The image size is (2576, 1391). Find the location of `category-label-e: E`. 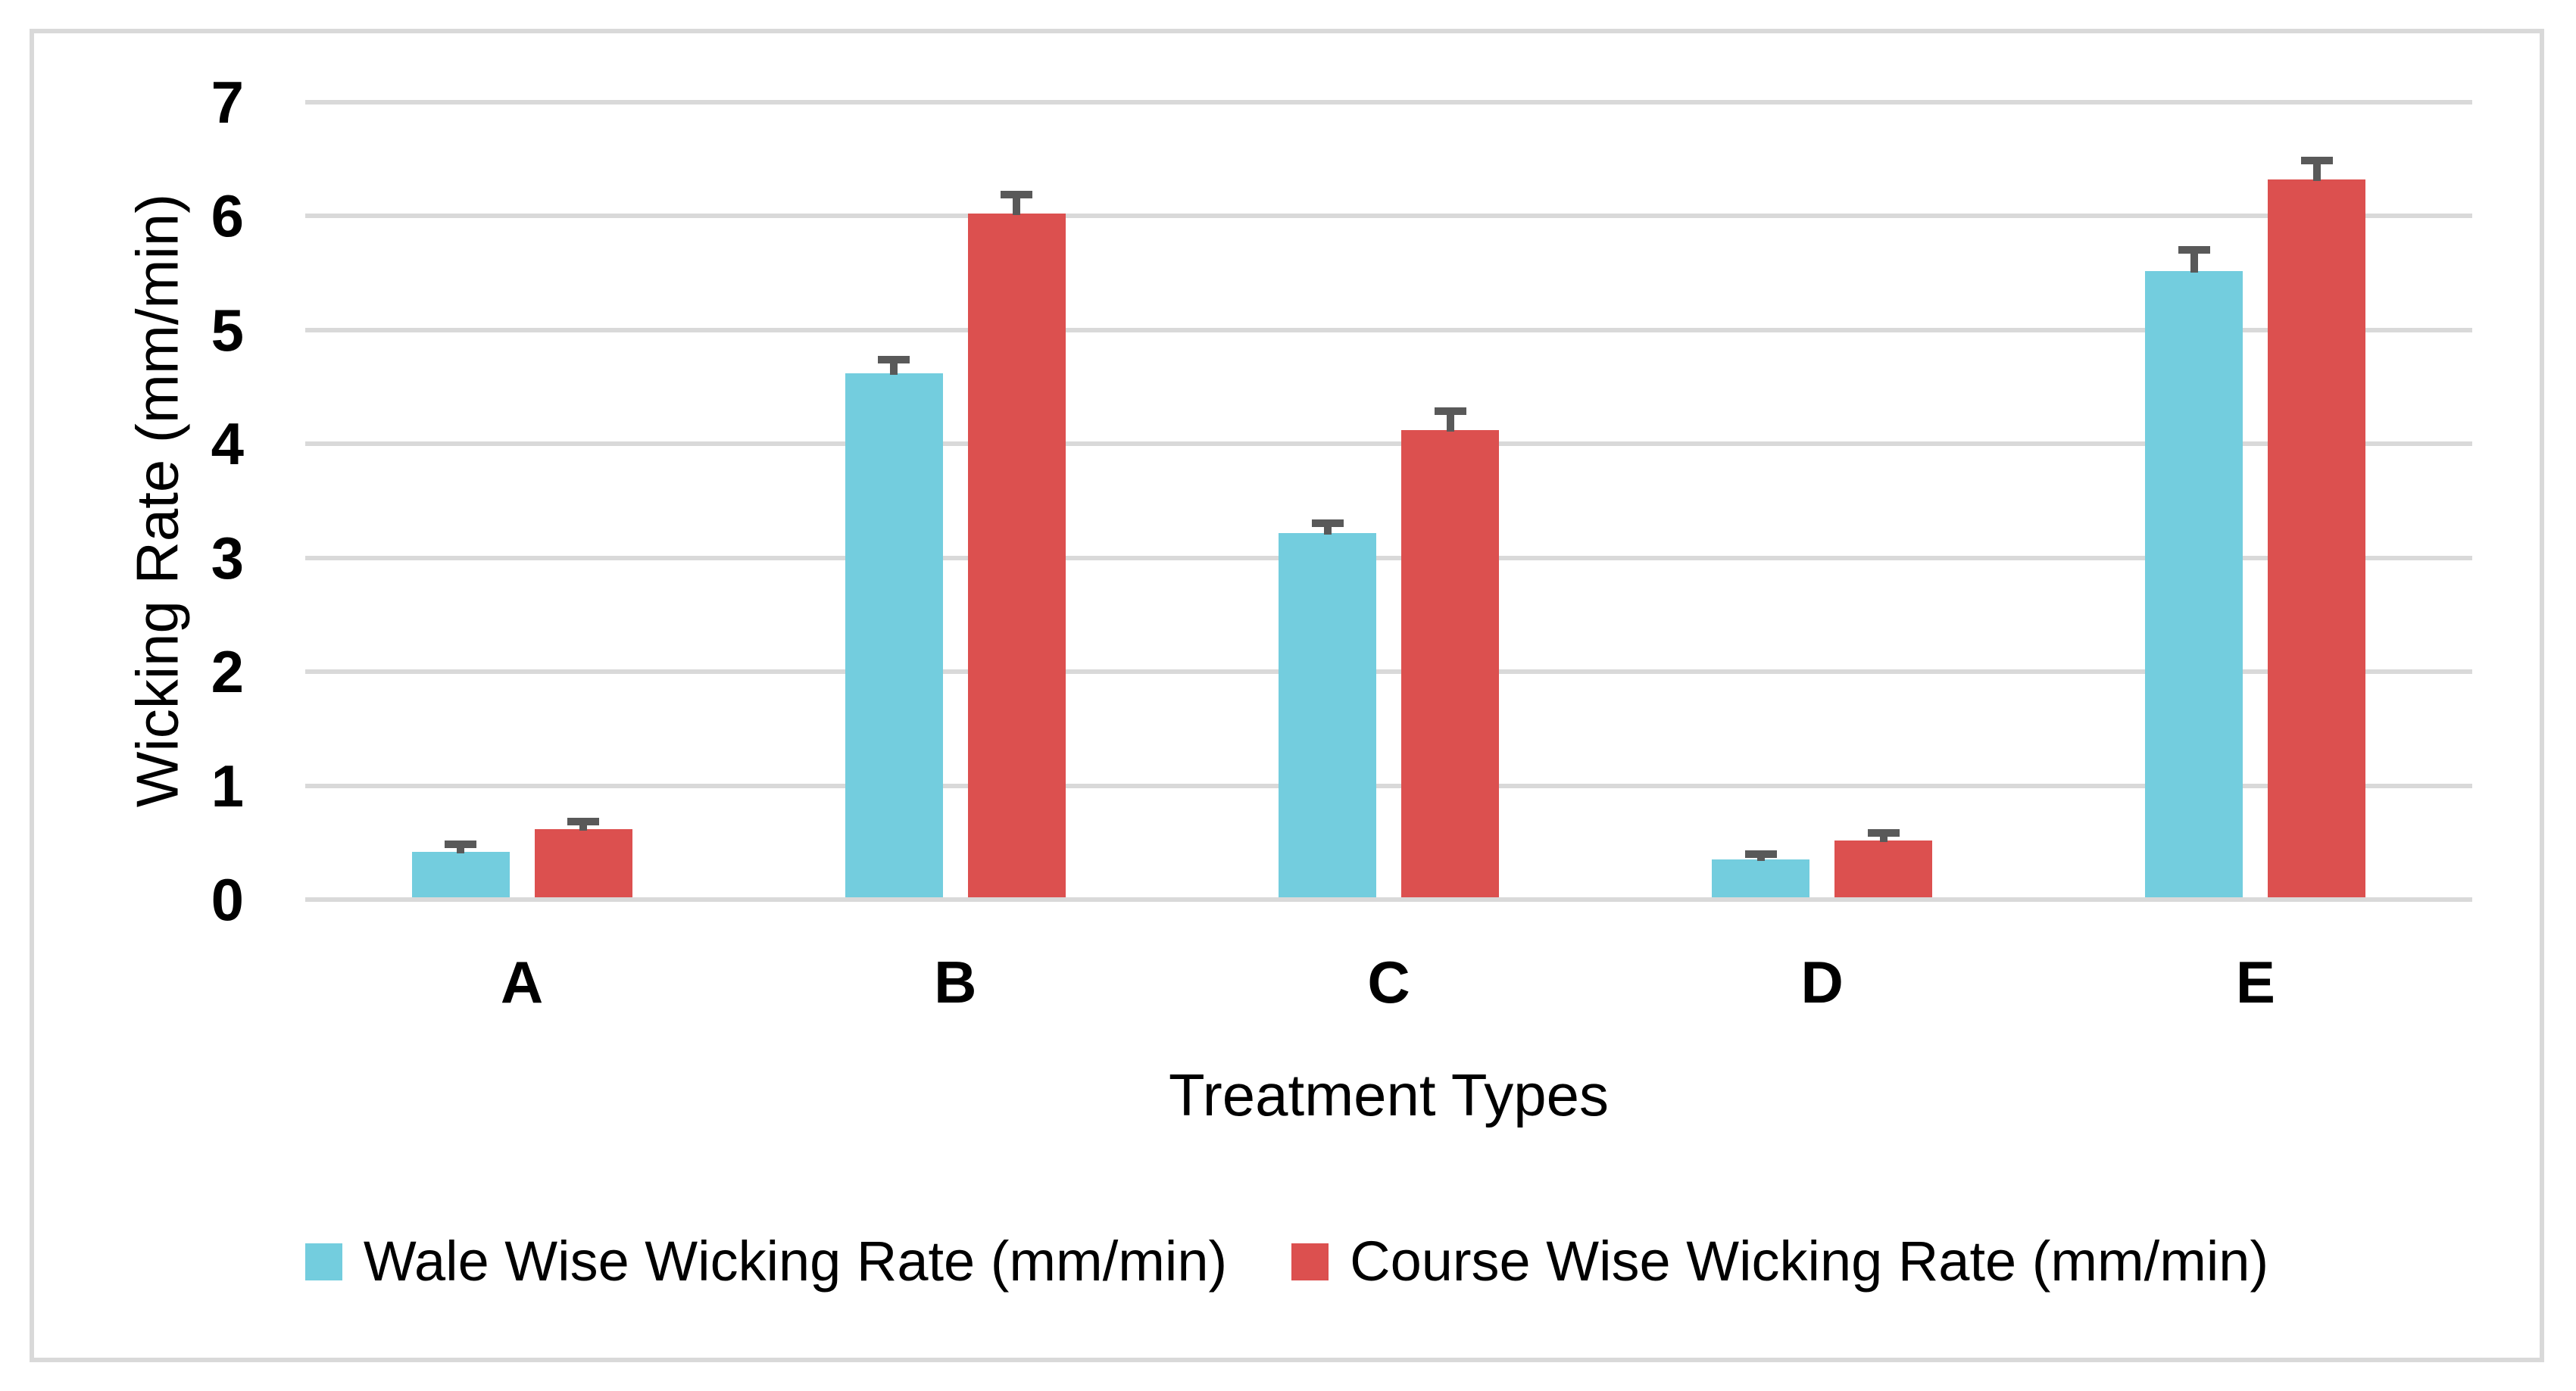

category-label-e: E is located at coordinates (2255, 982).